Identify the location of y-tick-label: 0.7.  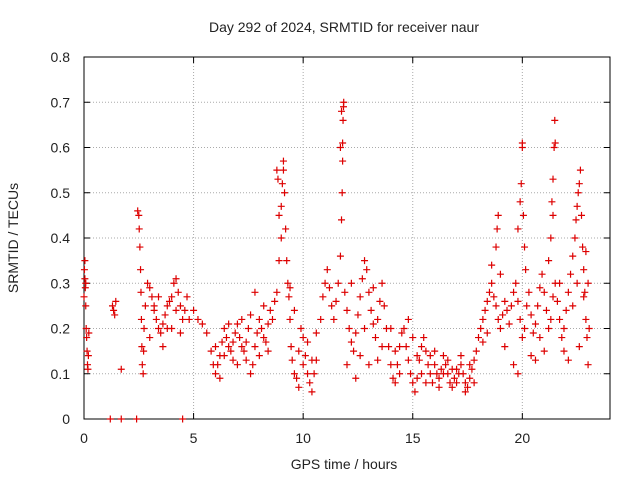
(61, 102).